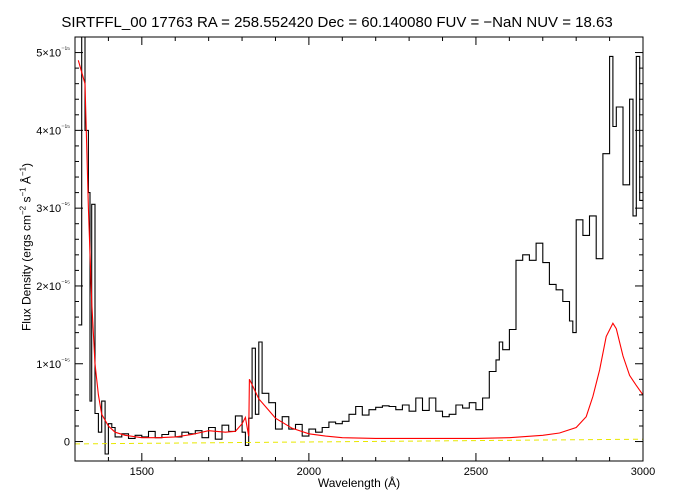  What do you see at coordinates (53, 53) in the screenshot?
I see `y-tick-label: 5×10⁻¹⁵` at bounding box center [53, 53].